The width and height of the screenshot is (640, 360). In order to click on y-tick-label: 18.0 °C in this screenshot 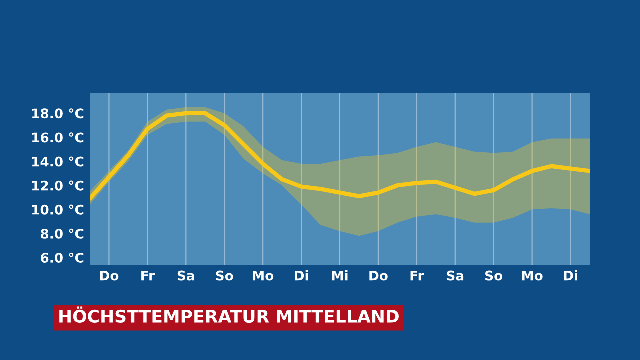, I will do `click(58, 113)`.